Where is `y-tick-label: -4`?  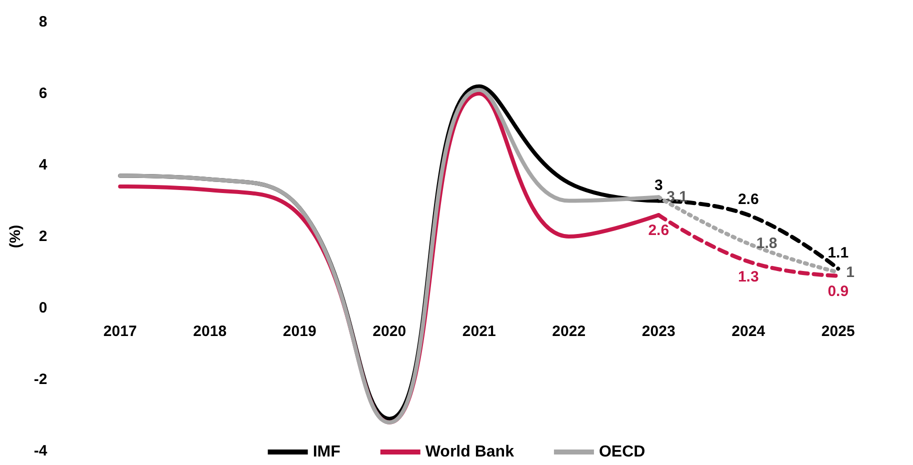
y-tick-label: -4 is located at coordinates (41, 451).